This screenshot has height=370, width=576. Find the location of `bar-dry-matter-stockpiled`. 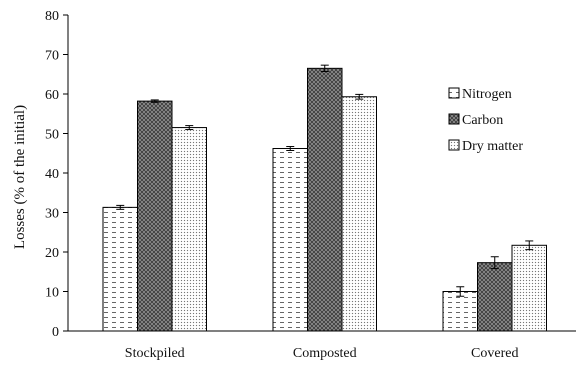

bar-dry-matter-stockpiled is located at coordinates (189, 229).